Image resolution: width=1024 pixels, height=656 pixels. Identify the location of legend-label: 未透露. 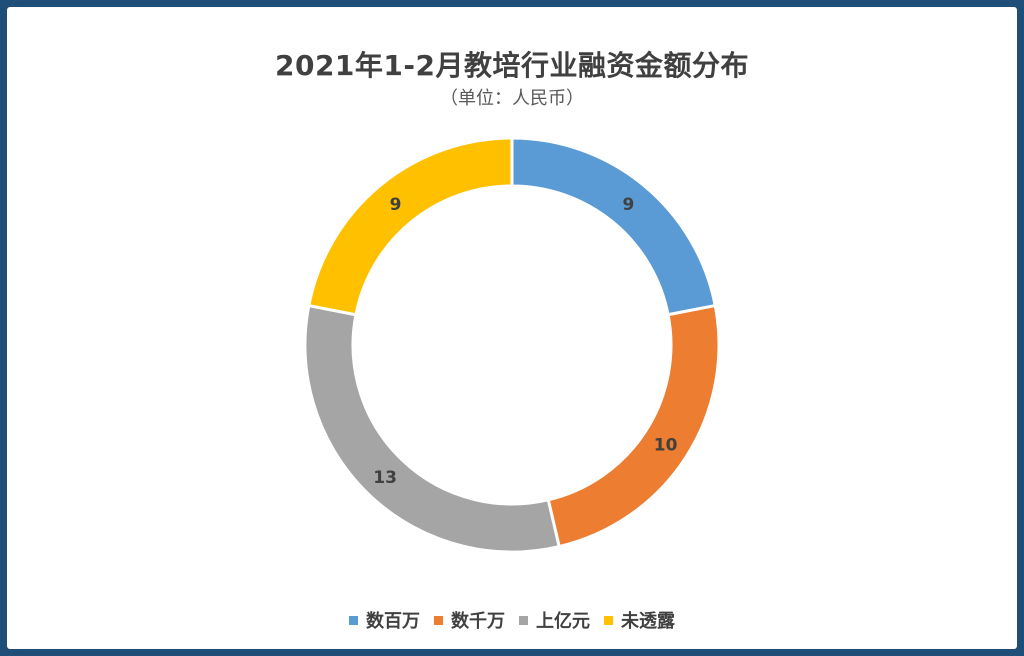
(648, 621).